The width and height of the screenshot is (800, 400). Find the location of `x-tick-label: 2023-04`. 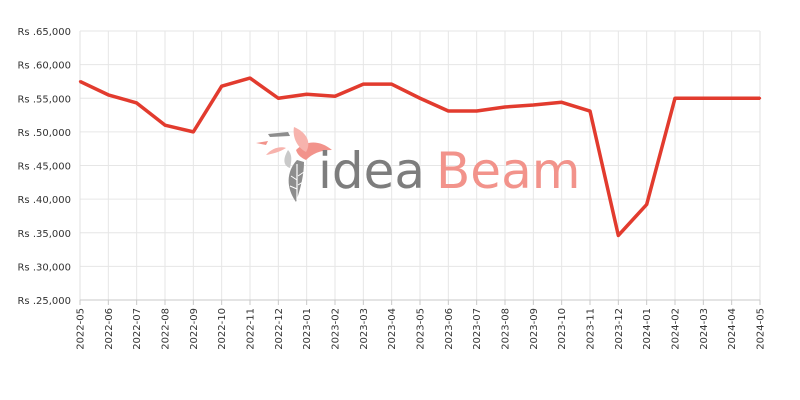

x-tick-label: 2023-04 is located at coordinates (392, 329).